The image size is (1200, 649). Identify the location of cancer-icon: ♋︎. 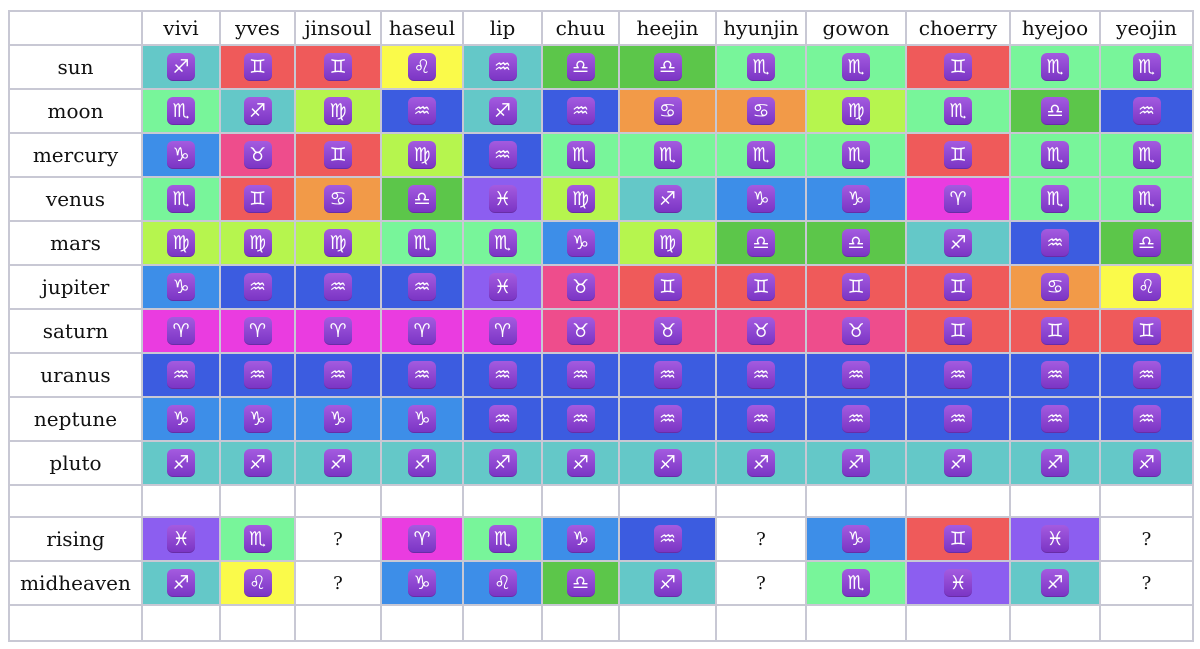
(338, 199).